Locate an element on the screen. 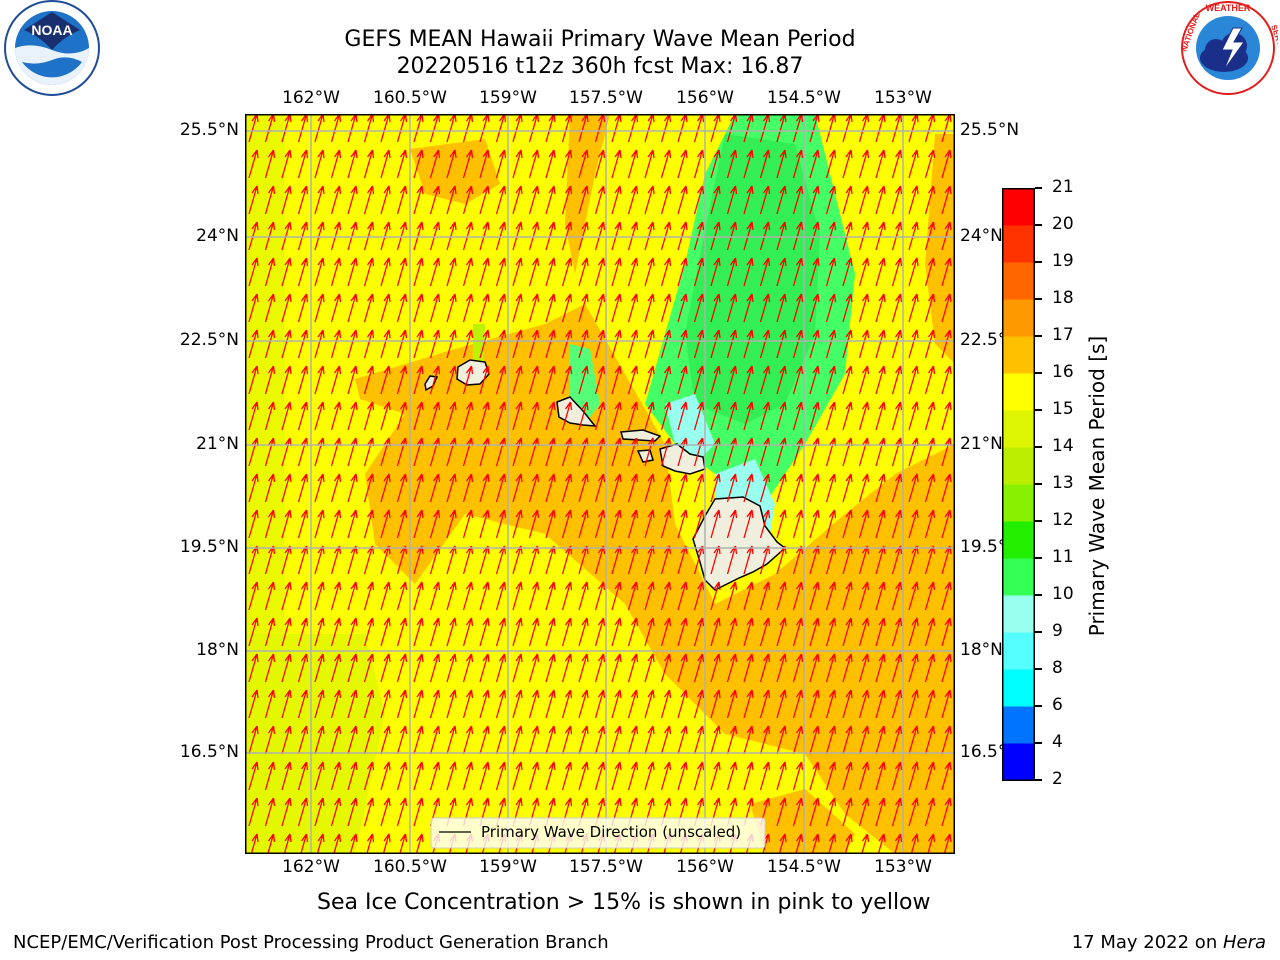  island-molokai is located at coordinates (641, 435).